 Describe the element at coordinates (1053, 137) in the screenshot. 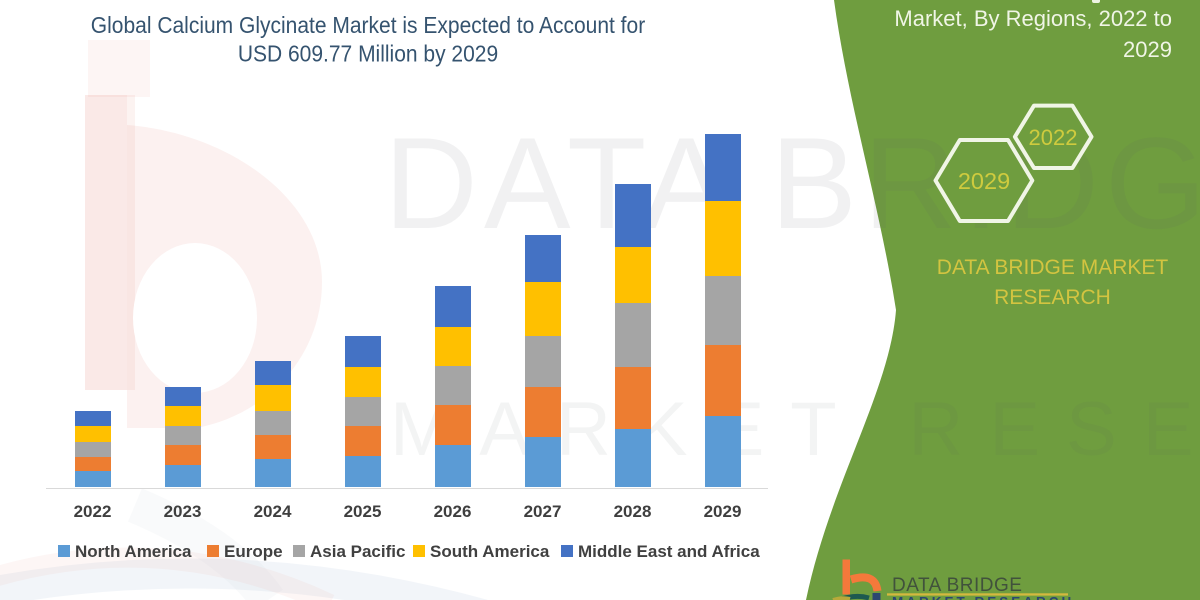

I see `svg-text: 2022` at that location.